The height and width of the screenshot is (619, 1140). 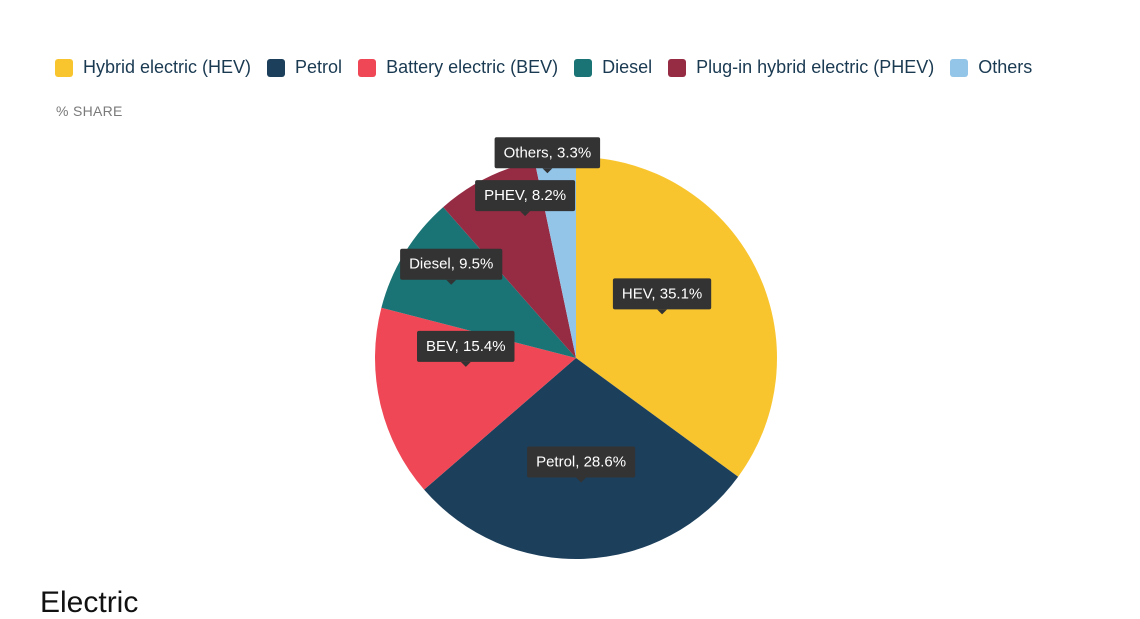 I want to click on pie-slice-hev, so click(x=677, y=317).